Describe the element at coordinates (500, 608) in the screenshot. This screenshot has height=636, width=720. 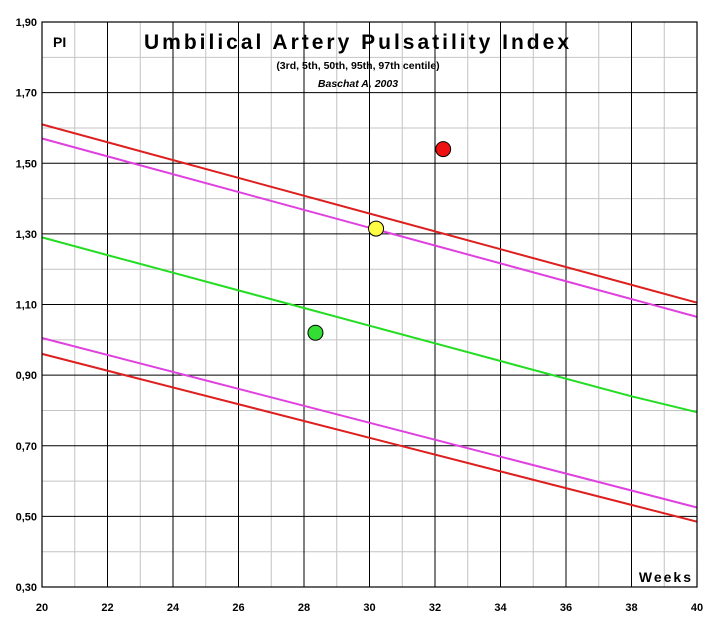
I see `x-tick-label: 34` at that location.